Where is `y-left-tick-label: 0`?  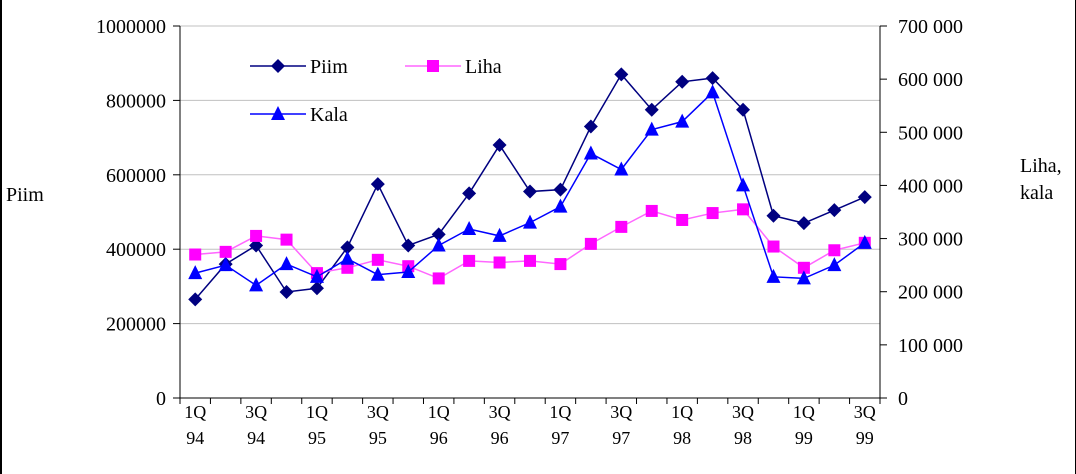
y-left-tick-label: 0 is located at coordinates (161, 399).